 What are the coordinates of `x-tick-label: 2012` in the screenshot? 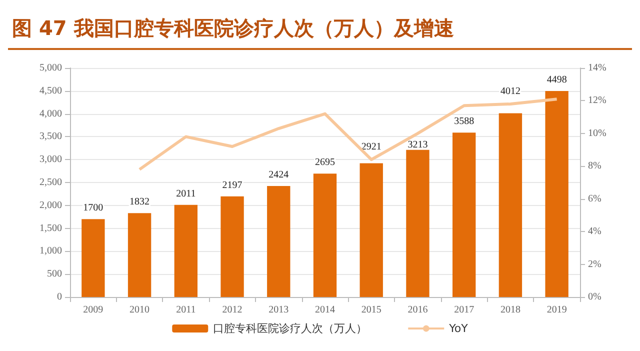 It's located at (232, 310).